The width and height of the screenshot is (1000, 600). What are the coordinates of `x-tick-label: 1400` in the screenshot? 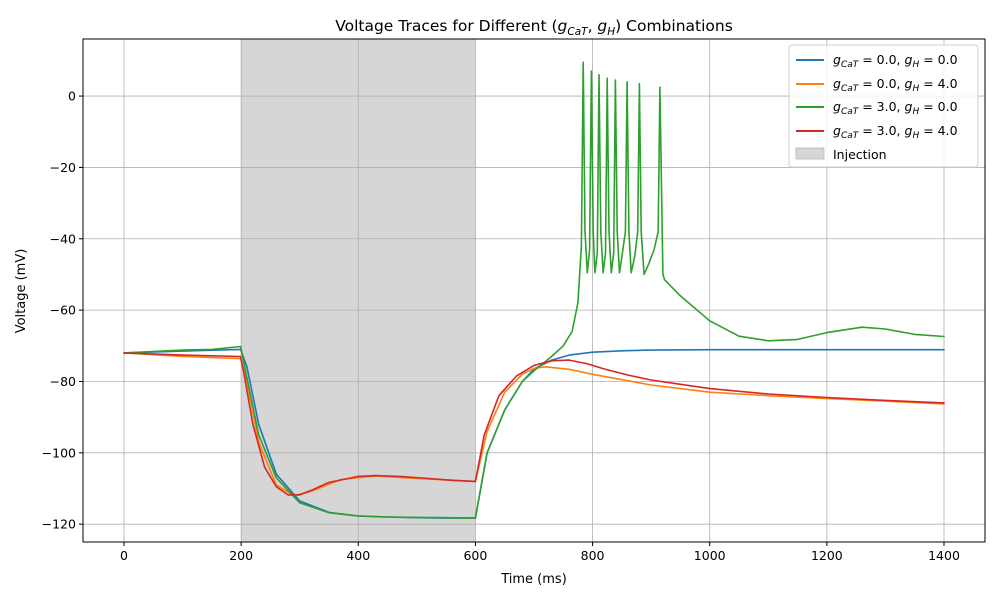 It's located at (944, 555).